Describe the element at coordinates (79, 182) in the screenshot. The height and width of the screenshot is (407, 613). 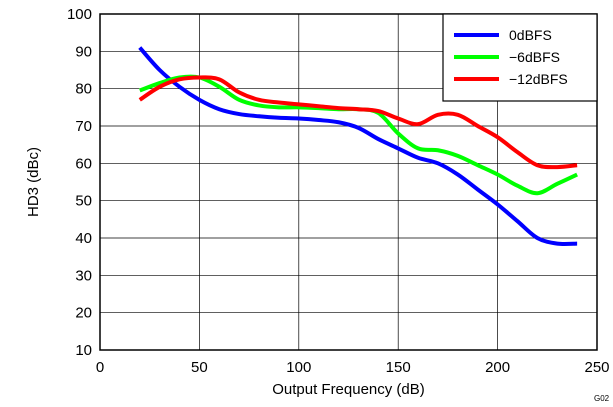
I see `y-tick-labels: 10 20 30 40 50 60 70 80 90 100` at that location.